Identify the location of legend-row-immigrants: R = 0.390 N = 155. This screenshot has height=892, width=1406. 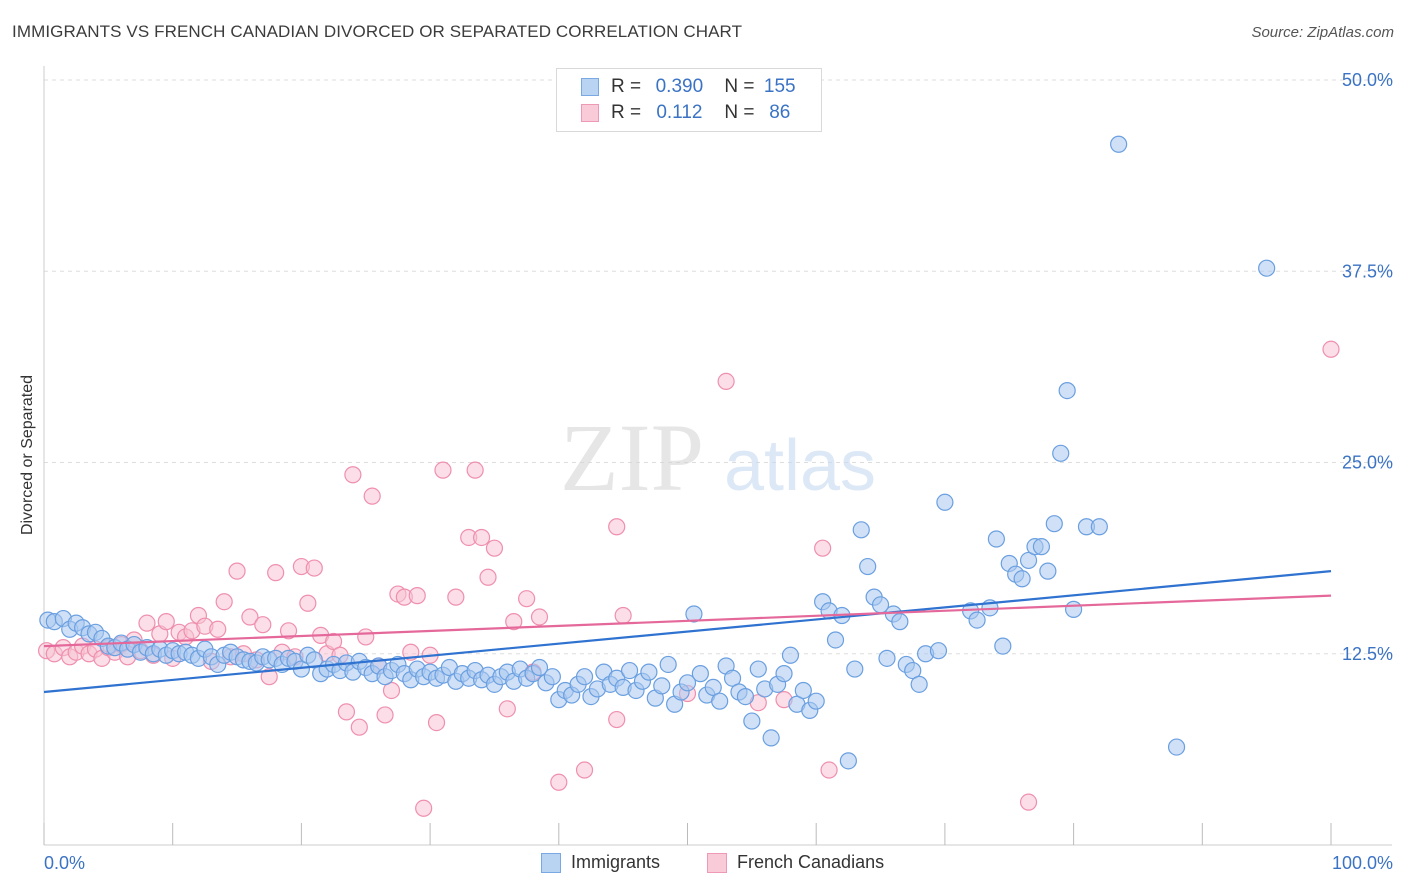
(690, 87).